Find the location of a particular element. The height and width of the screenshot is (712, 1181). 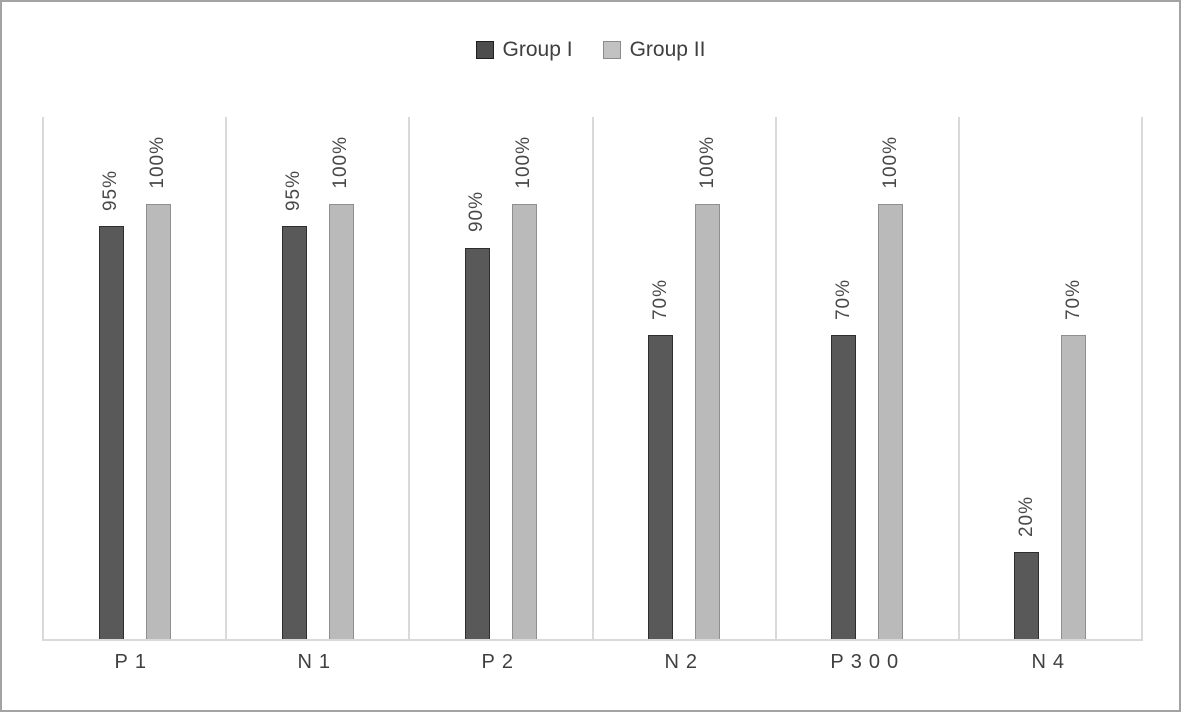

legend-entry-2: Group II is located at coordinates (654, 50).